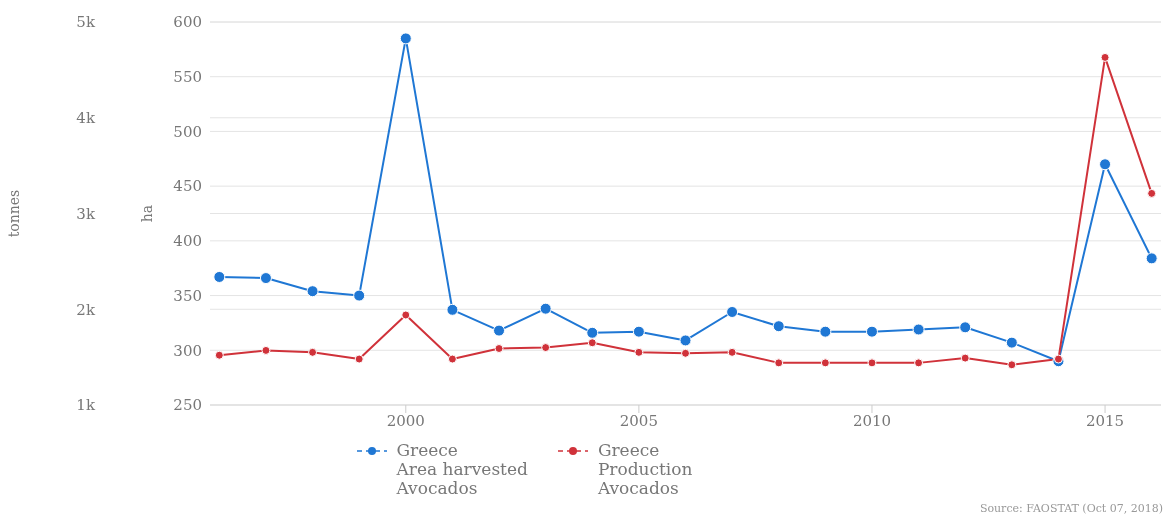 The image size is (1167, 523). I want to click on legend-label: Greece Area harvested Avocados, so click(462, 469).